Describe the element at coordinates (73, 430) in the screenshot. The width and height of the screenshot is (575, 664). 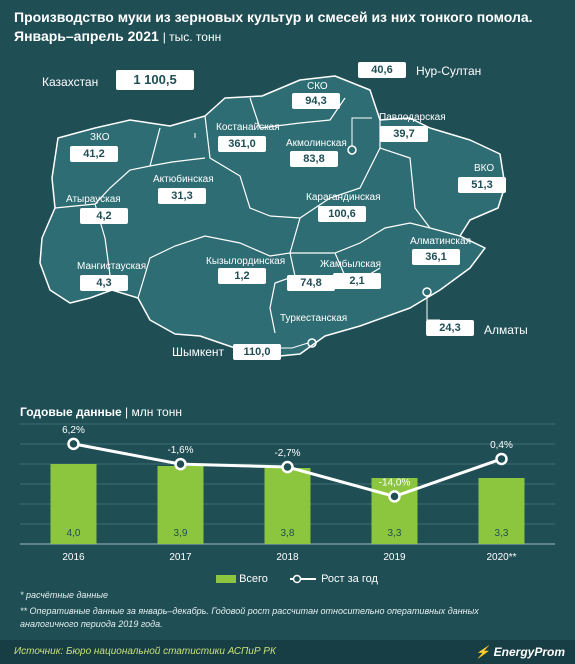
I see `growth-label-2016: 6,2%` at that location.